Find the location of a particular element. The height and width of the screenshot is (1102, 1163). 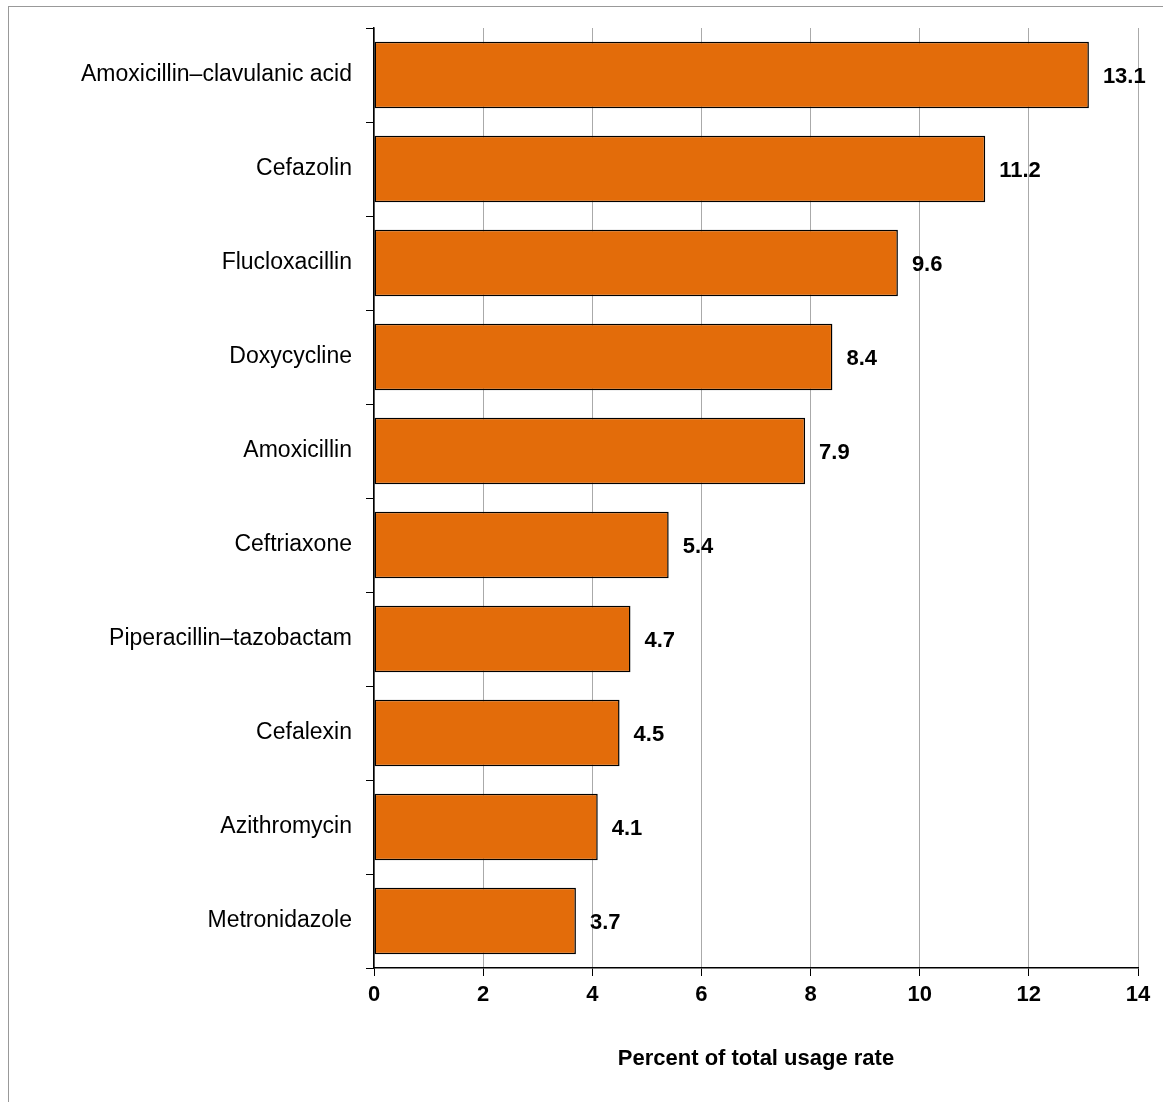

data-label: 5.4 is located at coordinates (698, 546).